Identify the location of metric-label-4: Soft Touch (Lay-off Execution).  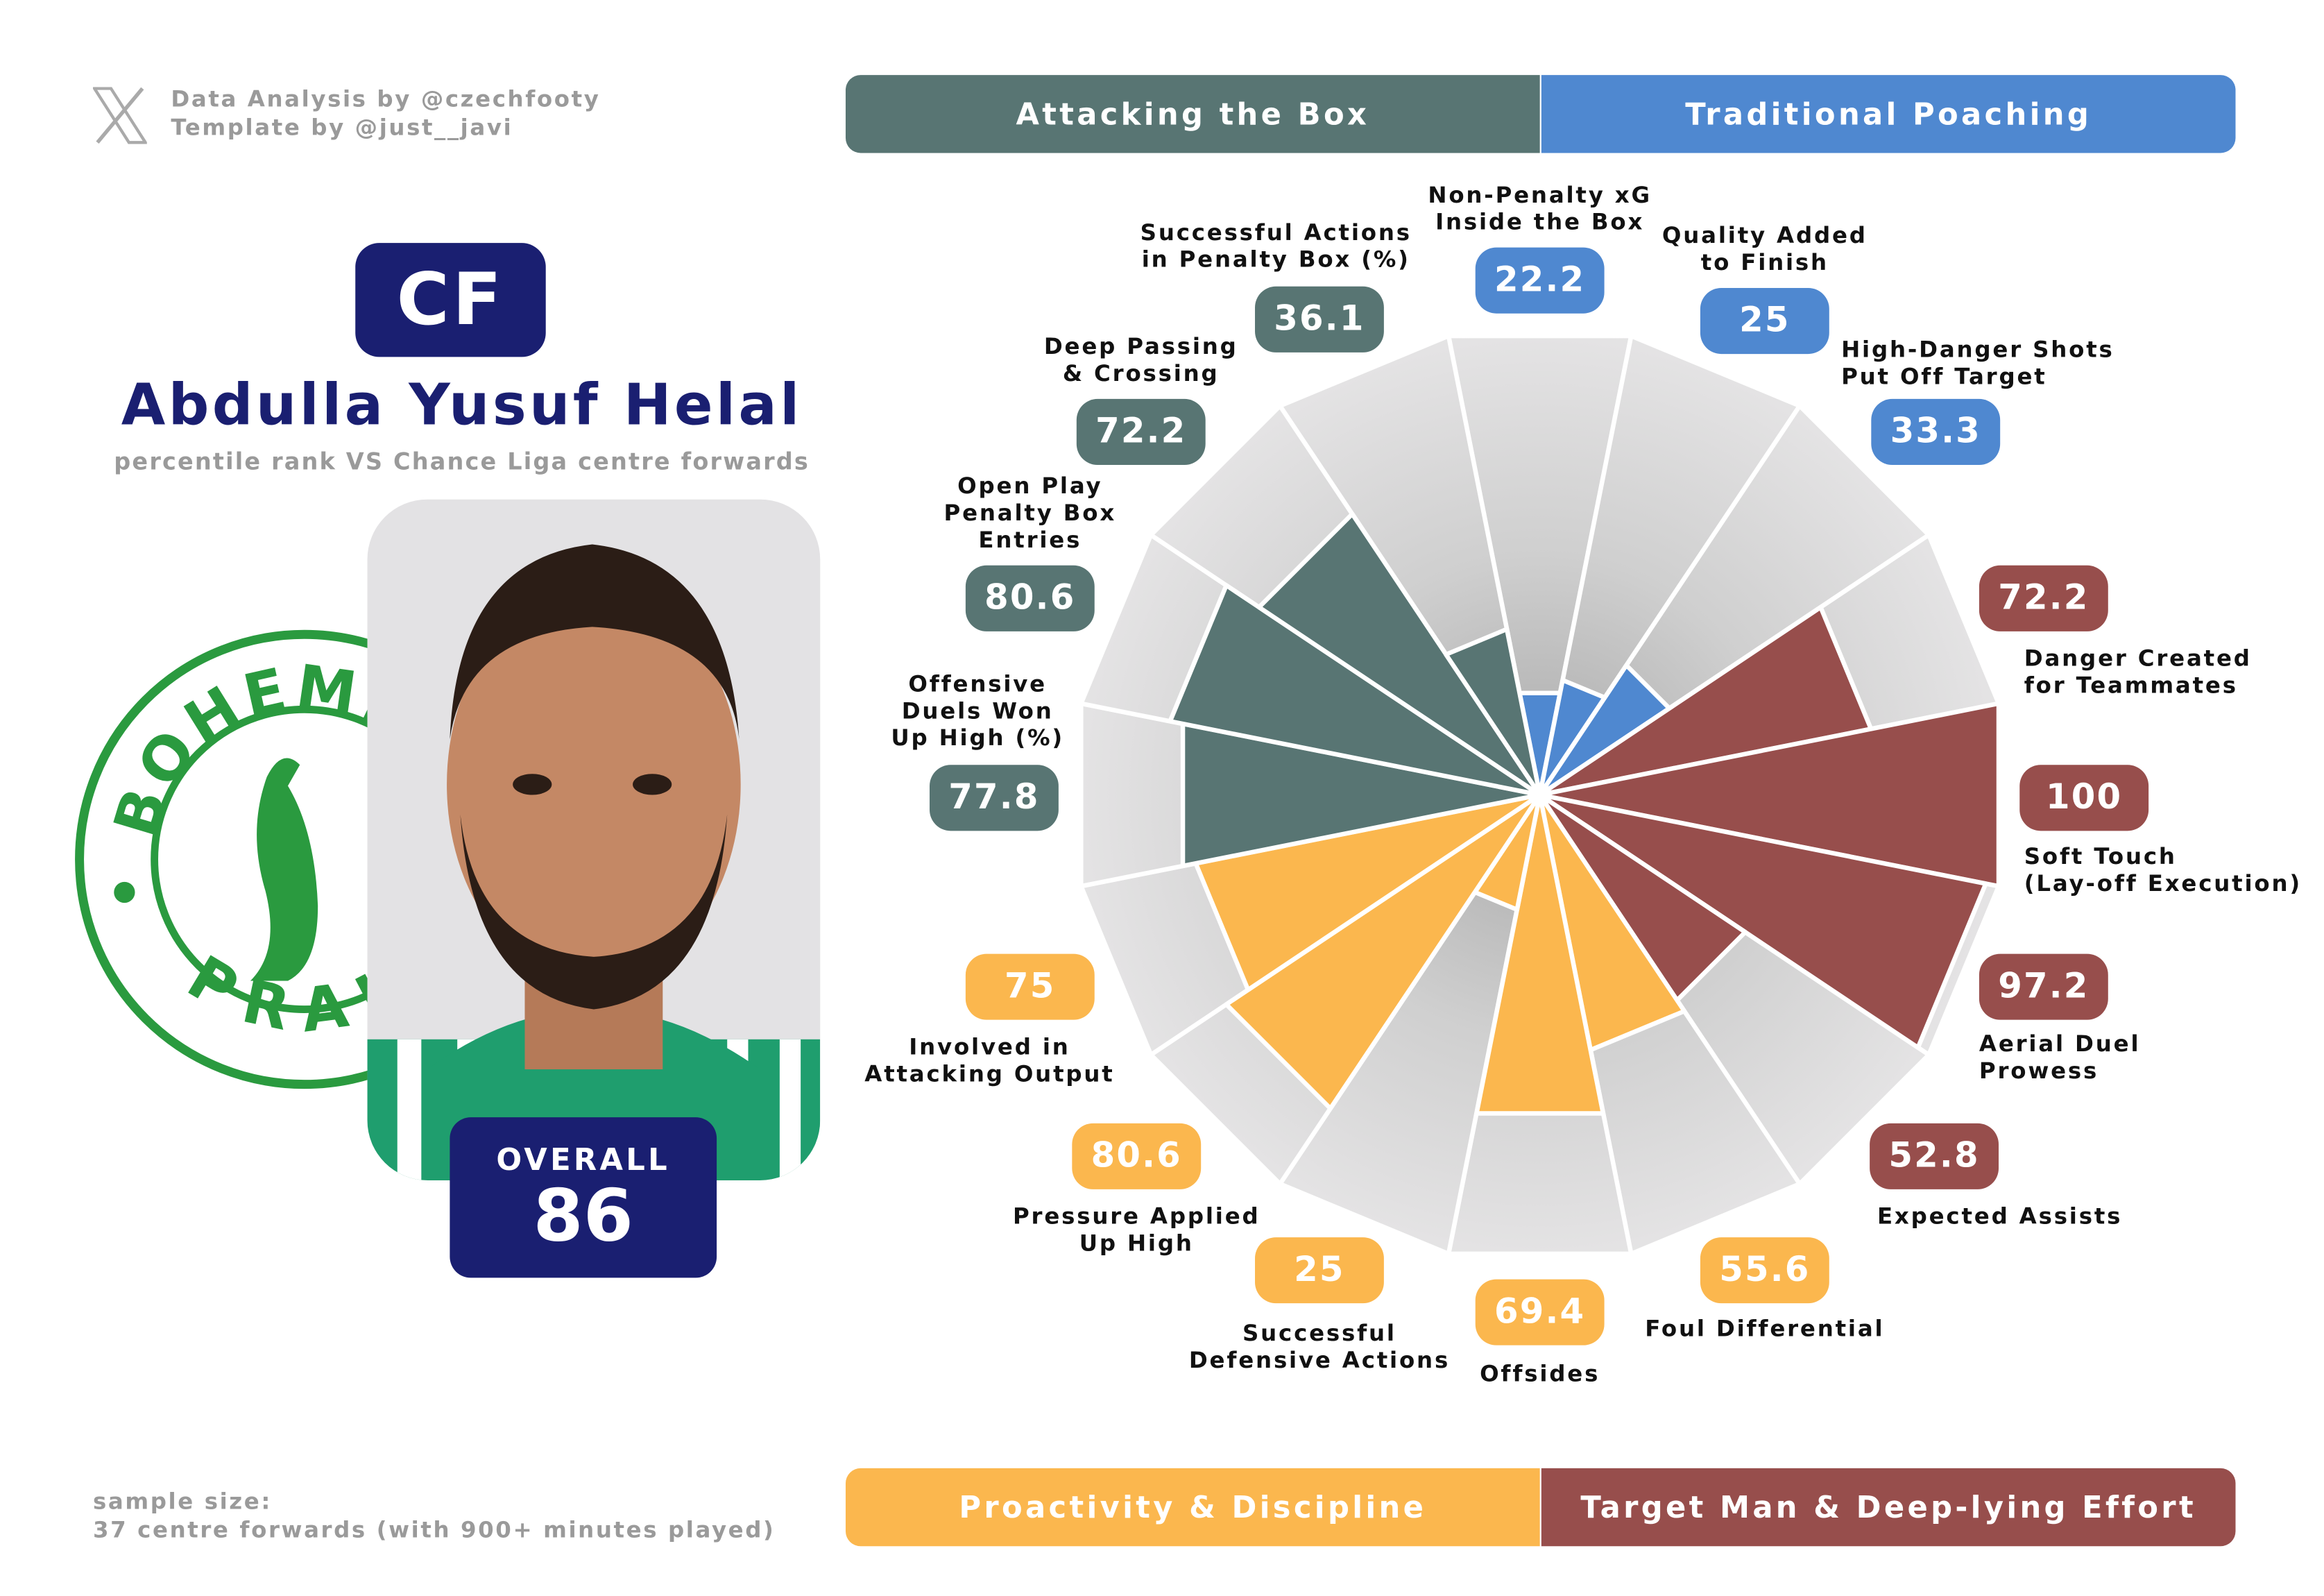
(2163, 869).